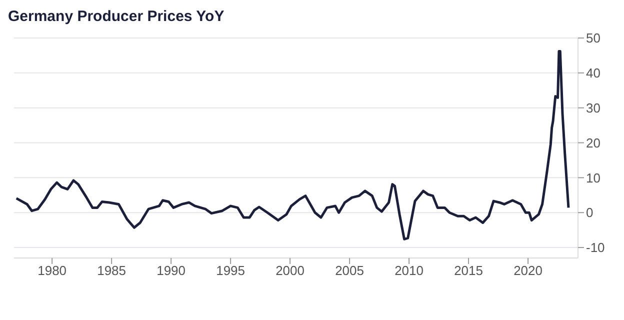  Describe the element at coordinates (528, 270) in the screenshot. I see `x-tick-label: 2020` at that location.